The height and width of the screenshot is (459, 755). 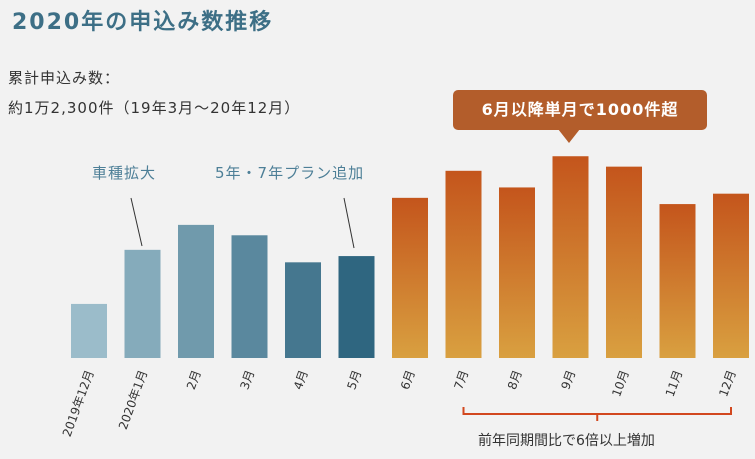 What do you see at coordinates (64, 78) in the screenshot?
I see `cumulative-label: 累計申込み数：` at bounding box center [64, 78].